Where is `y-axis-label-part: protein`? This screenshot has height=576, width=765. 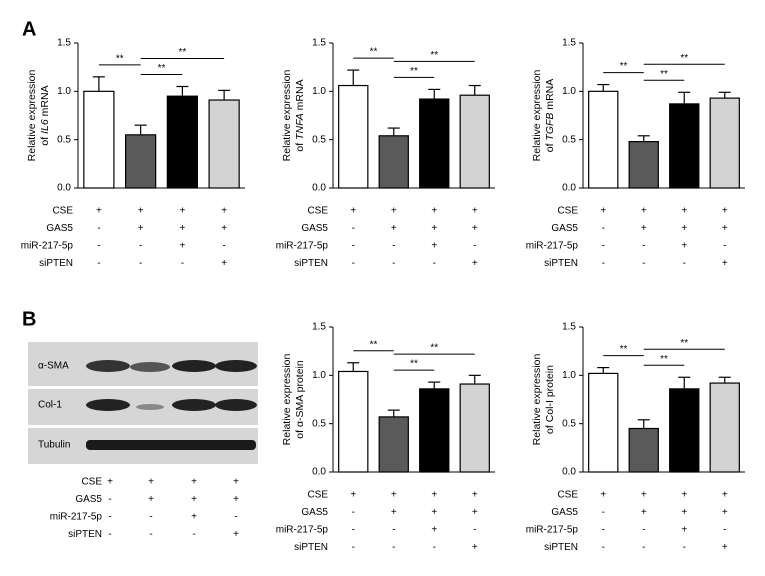
y-axis-label-part: protein is located at coordinates (550, 382).